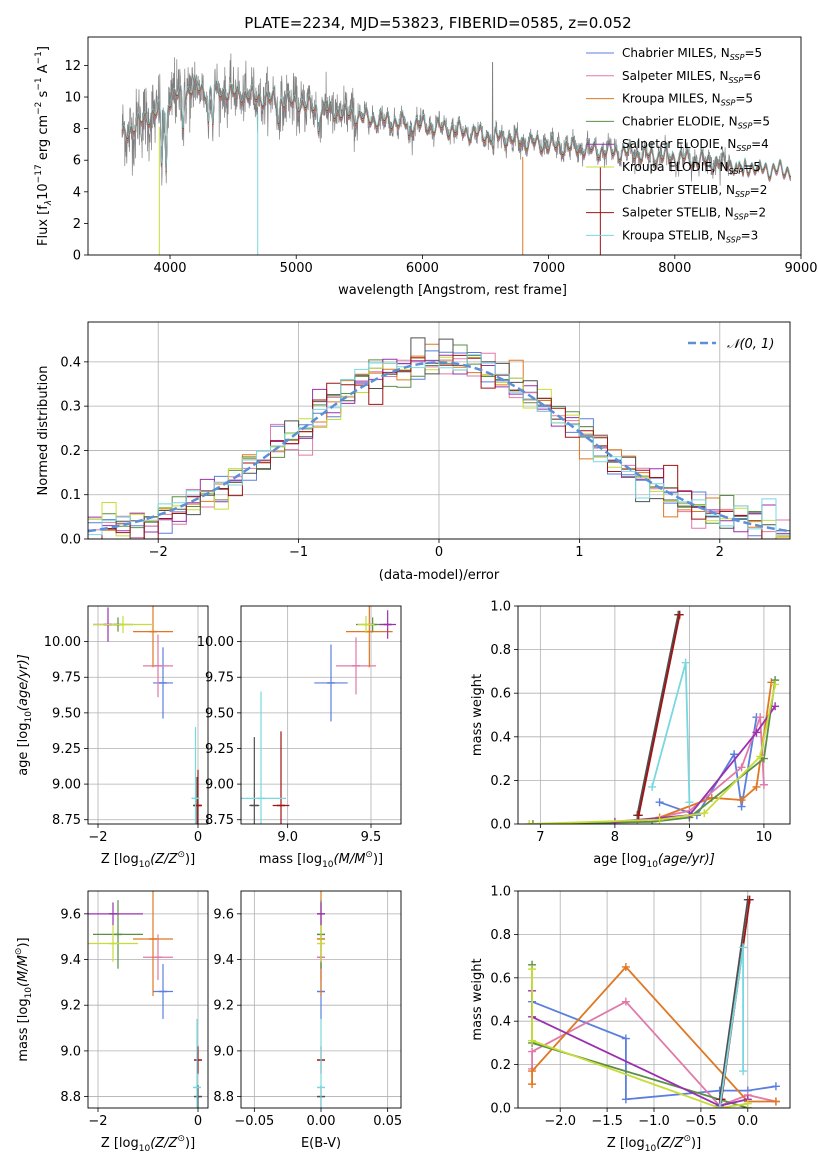 The height and width of the screenshot is (1170, 819). I want to click on series-salpeter-stelib, so click(659, 715).